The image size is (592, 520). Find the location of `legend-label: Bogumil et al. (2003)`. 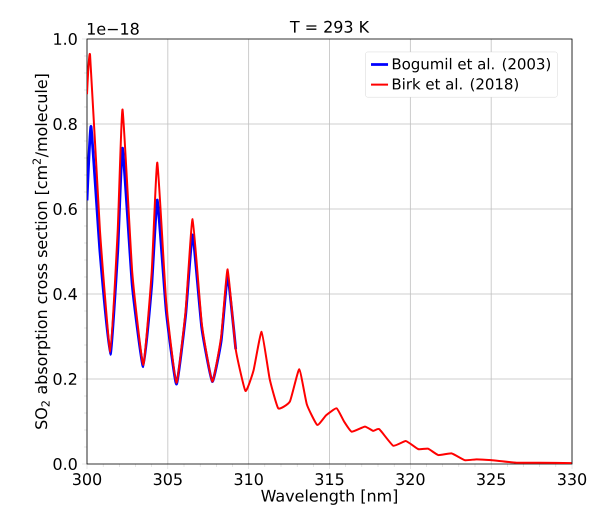

legend-label: Bogumil et al. (2003) is located at coordinates (471, 65).